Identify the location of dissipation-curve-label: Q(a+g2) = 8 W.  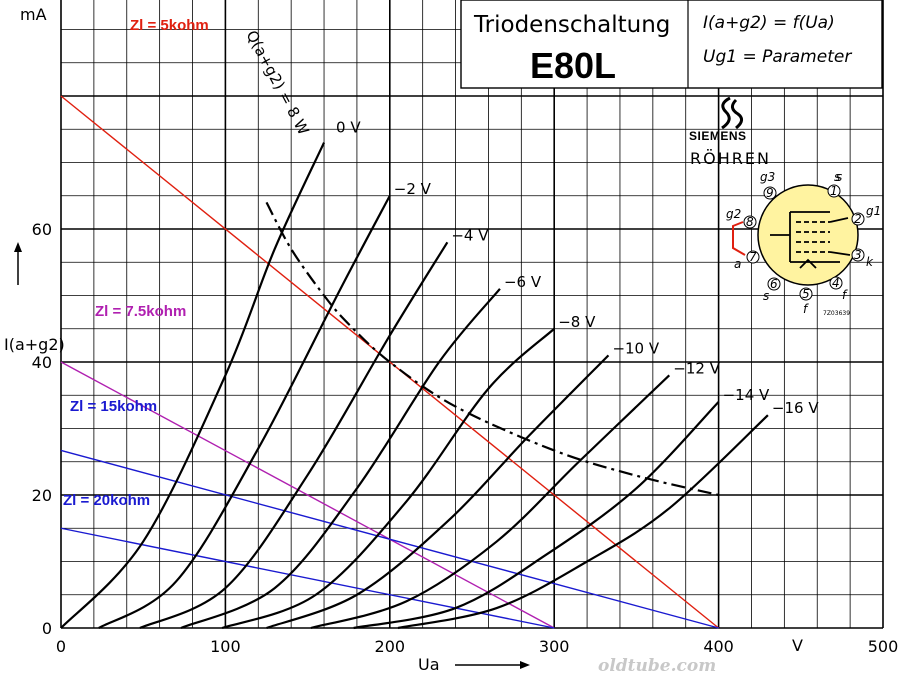
(277, 82).